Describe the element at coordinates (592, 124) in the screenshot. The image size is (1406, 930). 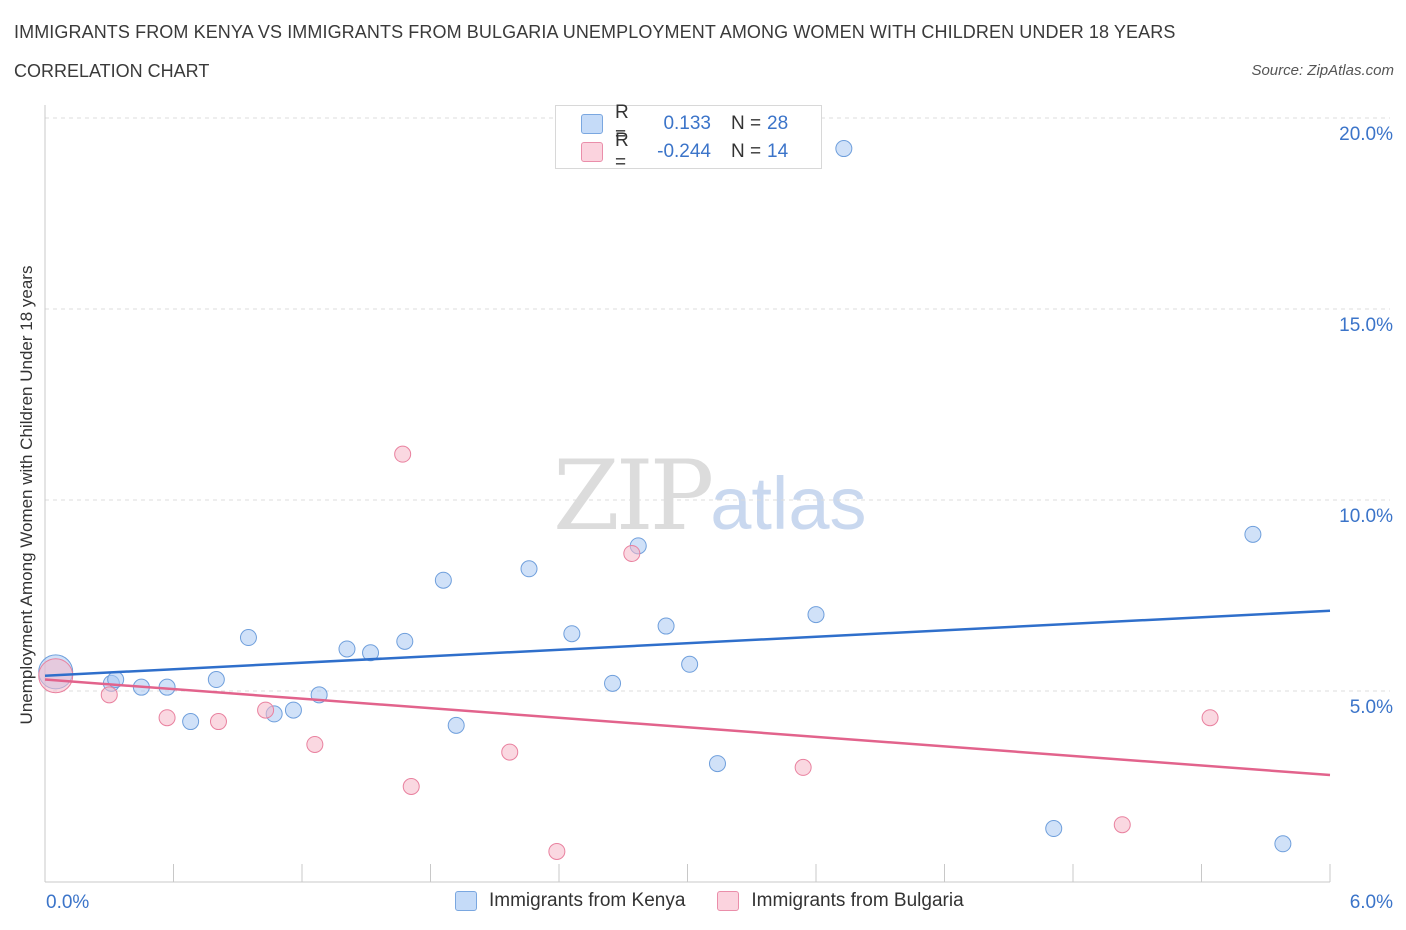
I see `legend-swatch-kenya` at that location.